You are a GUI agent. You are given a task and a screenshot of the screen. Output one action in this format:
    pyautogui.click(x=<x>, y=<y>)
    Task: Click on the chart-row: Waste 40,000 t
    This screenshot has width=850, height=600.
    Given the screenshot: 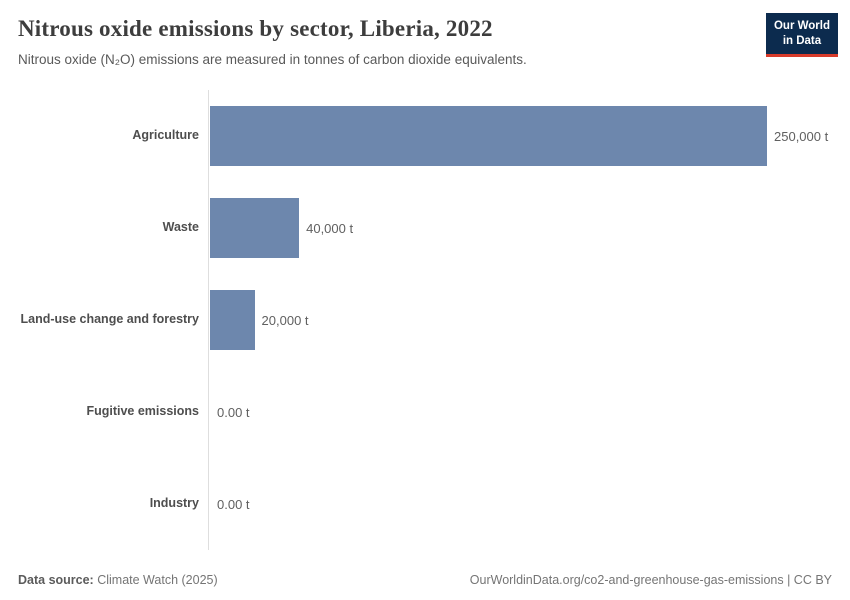 What is the action you would take?
    pyautogui.click(x=425, y=228)
    